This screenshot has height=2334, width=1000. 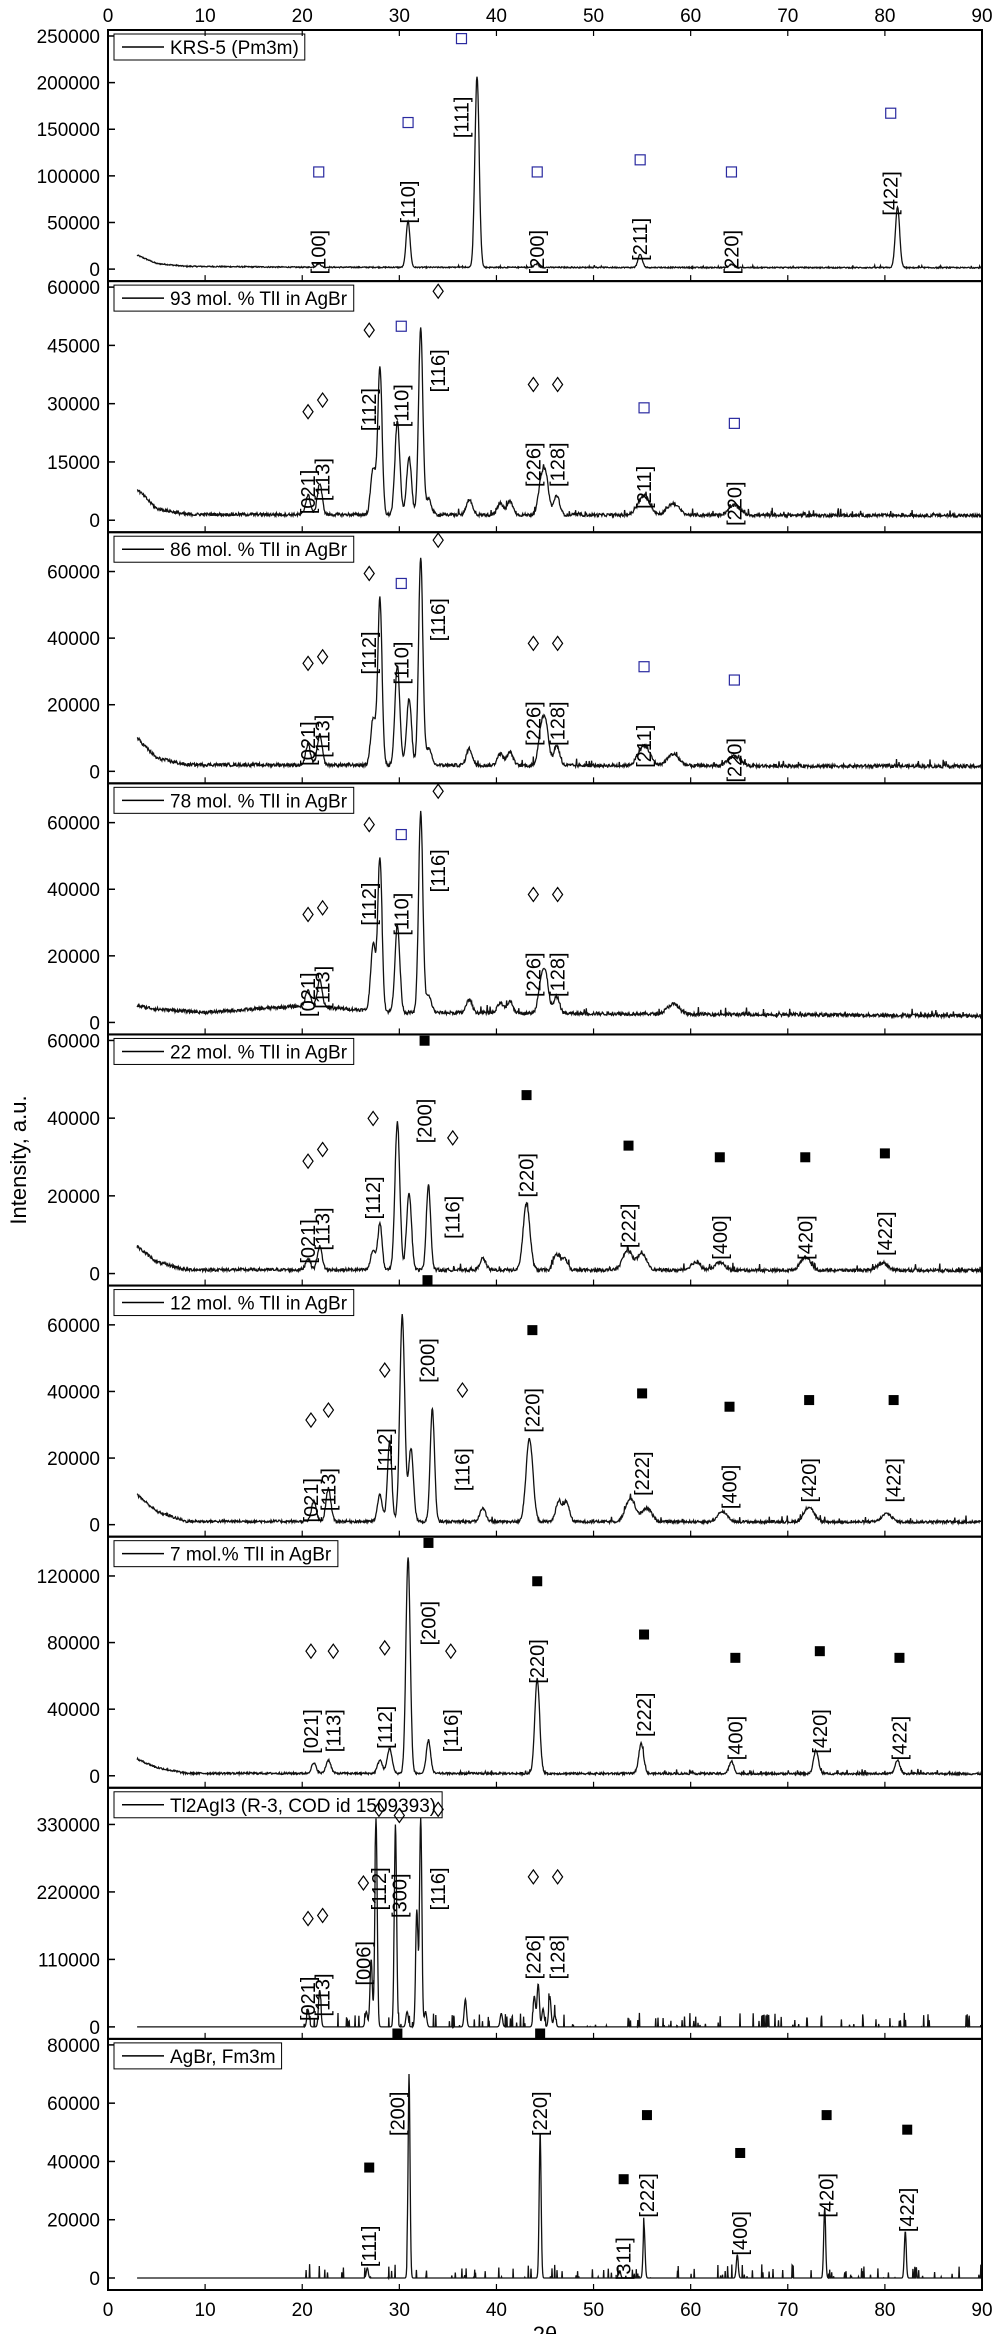 What do you see at coordinates (73, 223) in the screenshot?
I see `y-tick-label: 50000` at bounding box center [73, 223].